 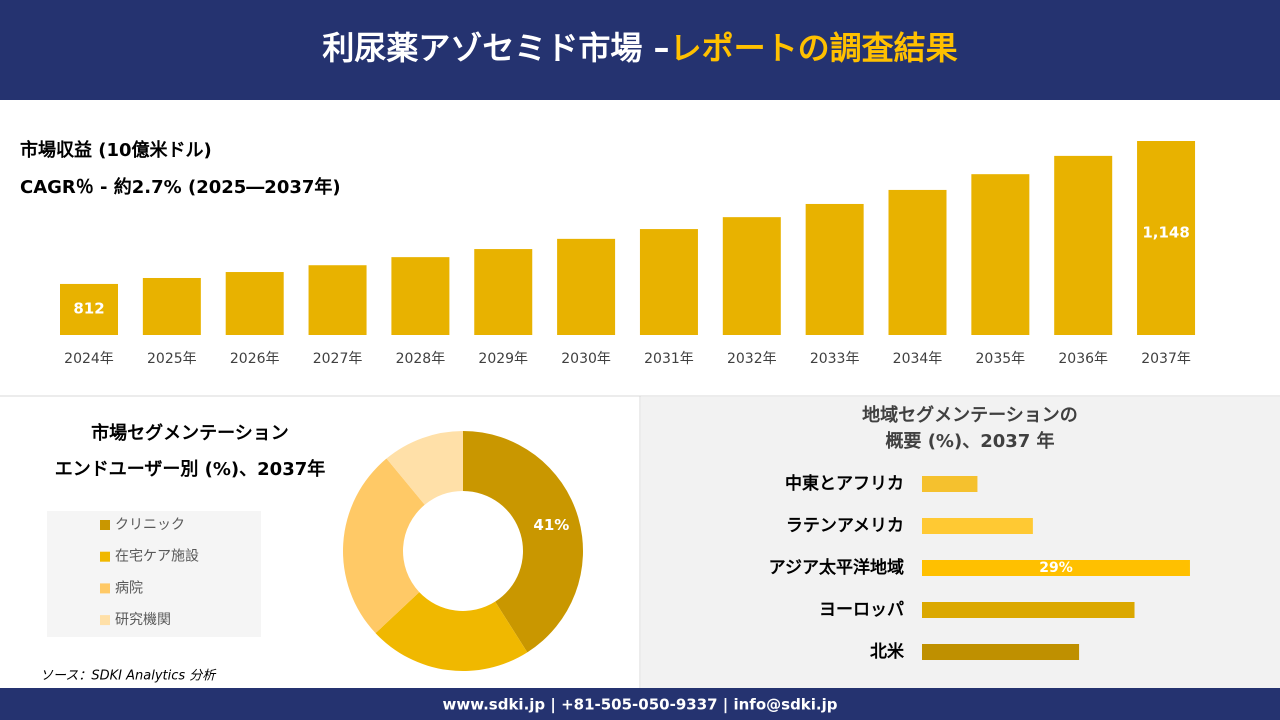 I want to click on hbar-subtitle: 概要 (%)、2037 年, so click(x=969, y=441).